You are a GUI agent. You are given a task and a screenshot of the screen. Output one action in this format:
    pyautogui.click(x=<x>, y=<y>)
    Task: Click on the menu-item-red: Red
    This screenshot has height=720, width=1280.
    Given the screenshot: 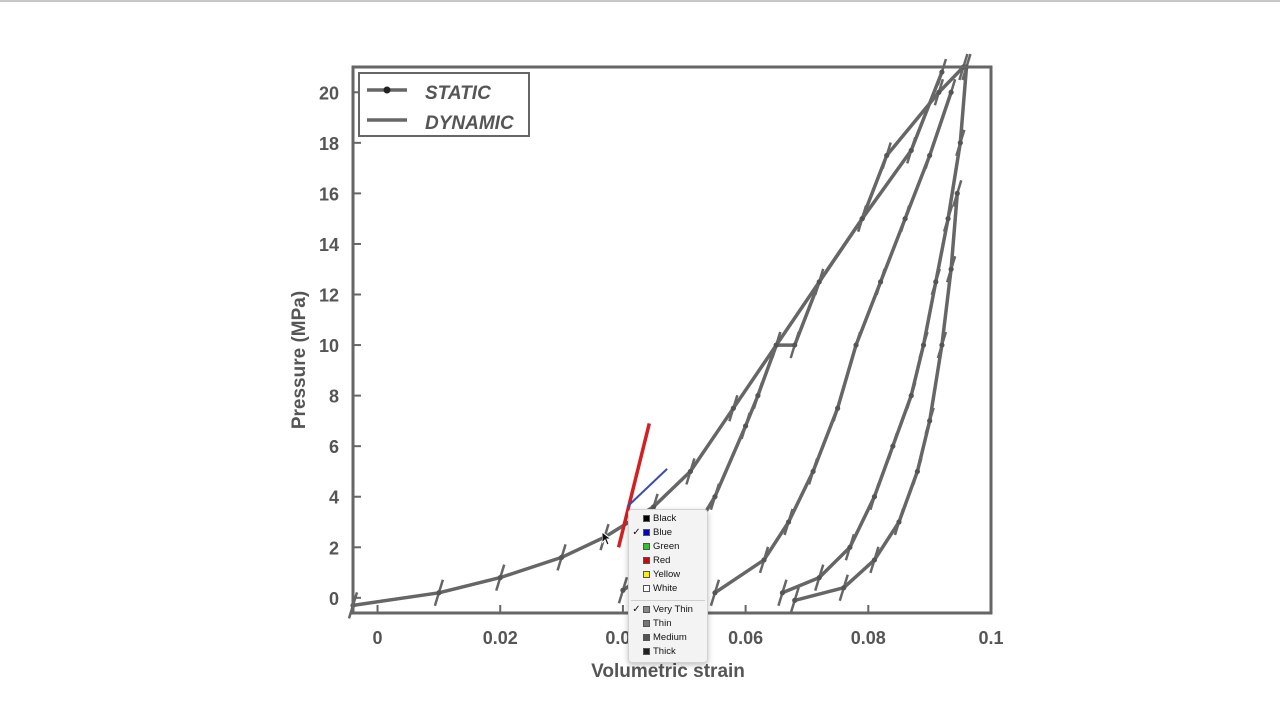 What is the action you would take?
    pyautogui.click(x=668, y=561)
    